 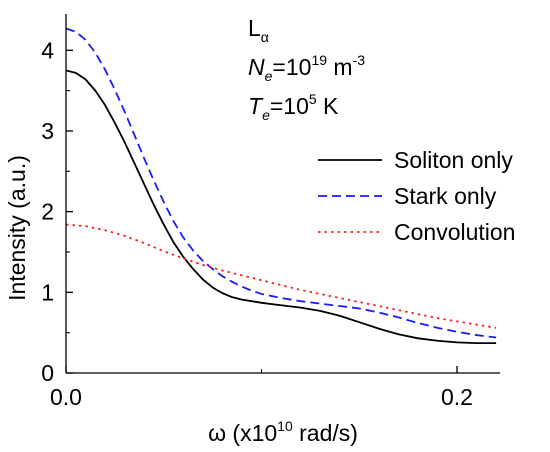 What do you see at coordinates (328, 106) in the screenshot?
I see `te-unit: K` at bounding box center [328, 106].